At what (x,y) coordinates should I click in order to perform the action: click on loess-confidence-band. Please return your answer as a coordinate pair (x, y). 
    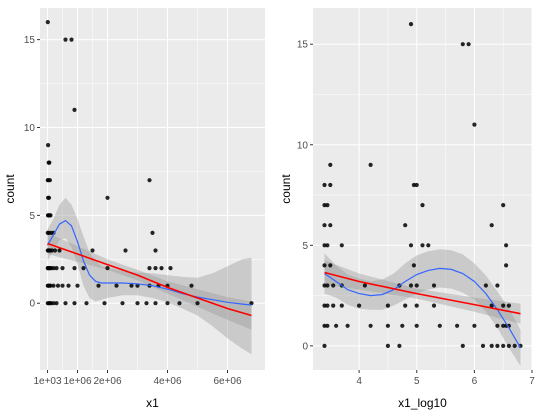
    Looking at the image, I should click on (149, 276).